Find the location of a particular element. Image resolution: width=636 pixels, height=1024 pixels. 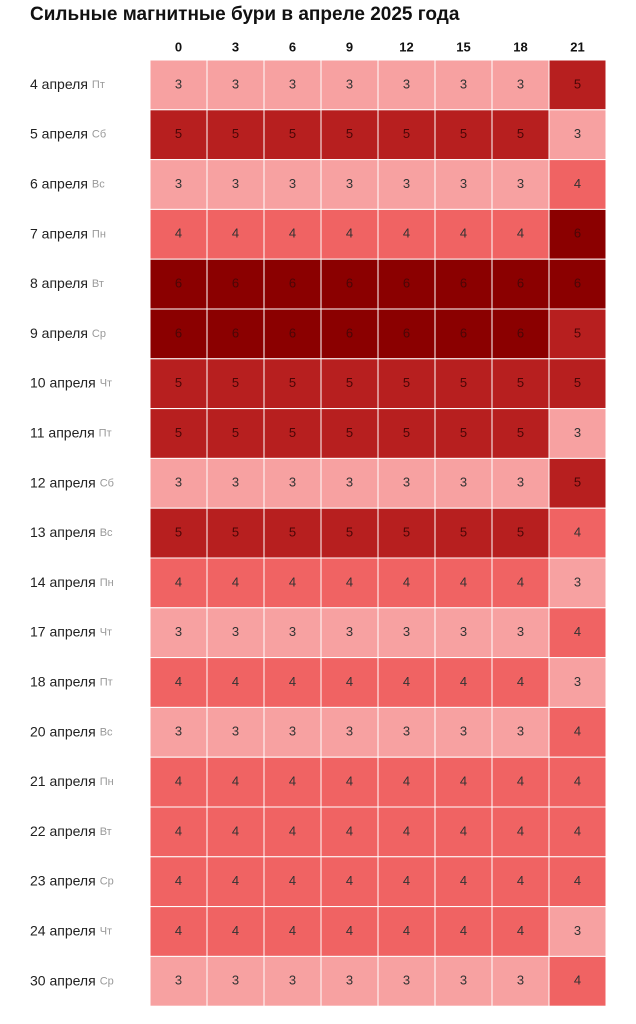

row-date: 22 апреля is located at coordinates (63, 831).